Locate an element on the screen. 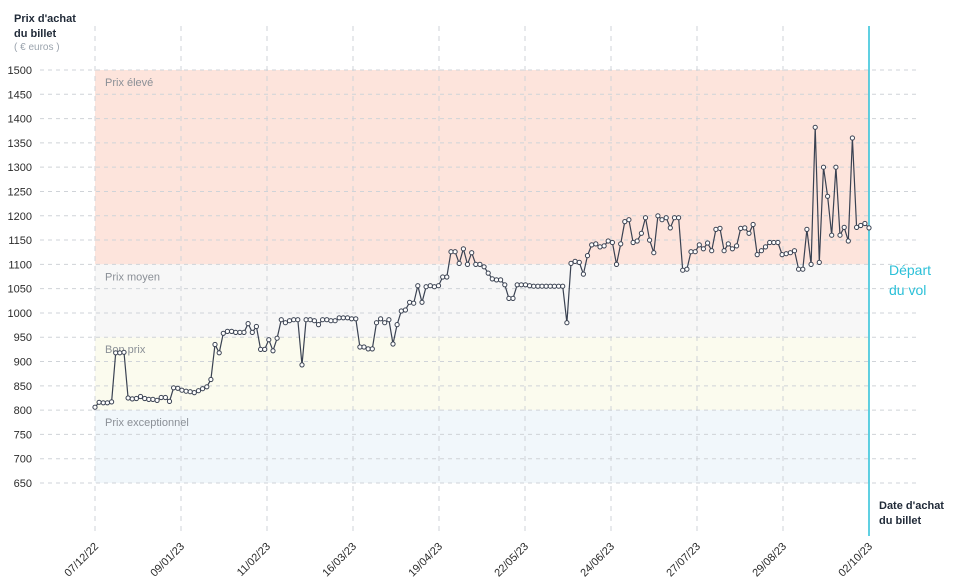  x-axis-title-line1: Date d'achat is located at coordinates (911, 506).